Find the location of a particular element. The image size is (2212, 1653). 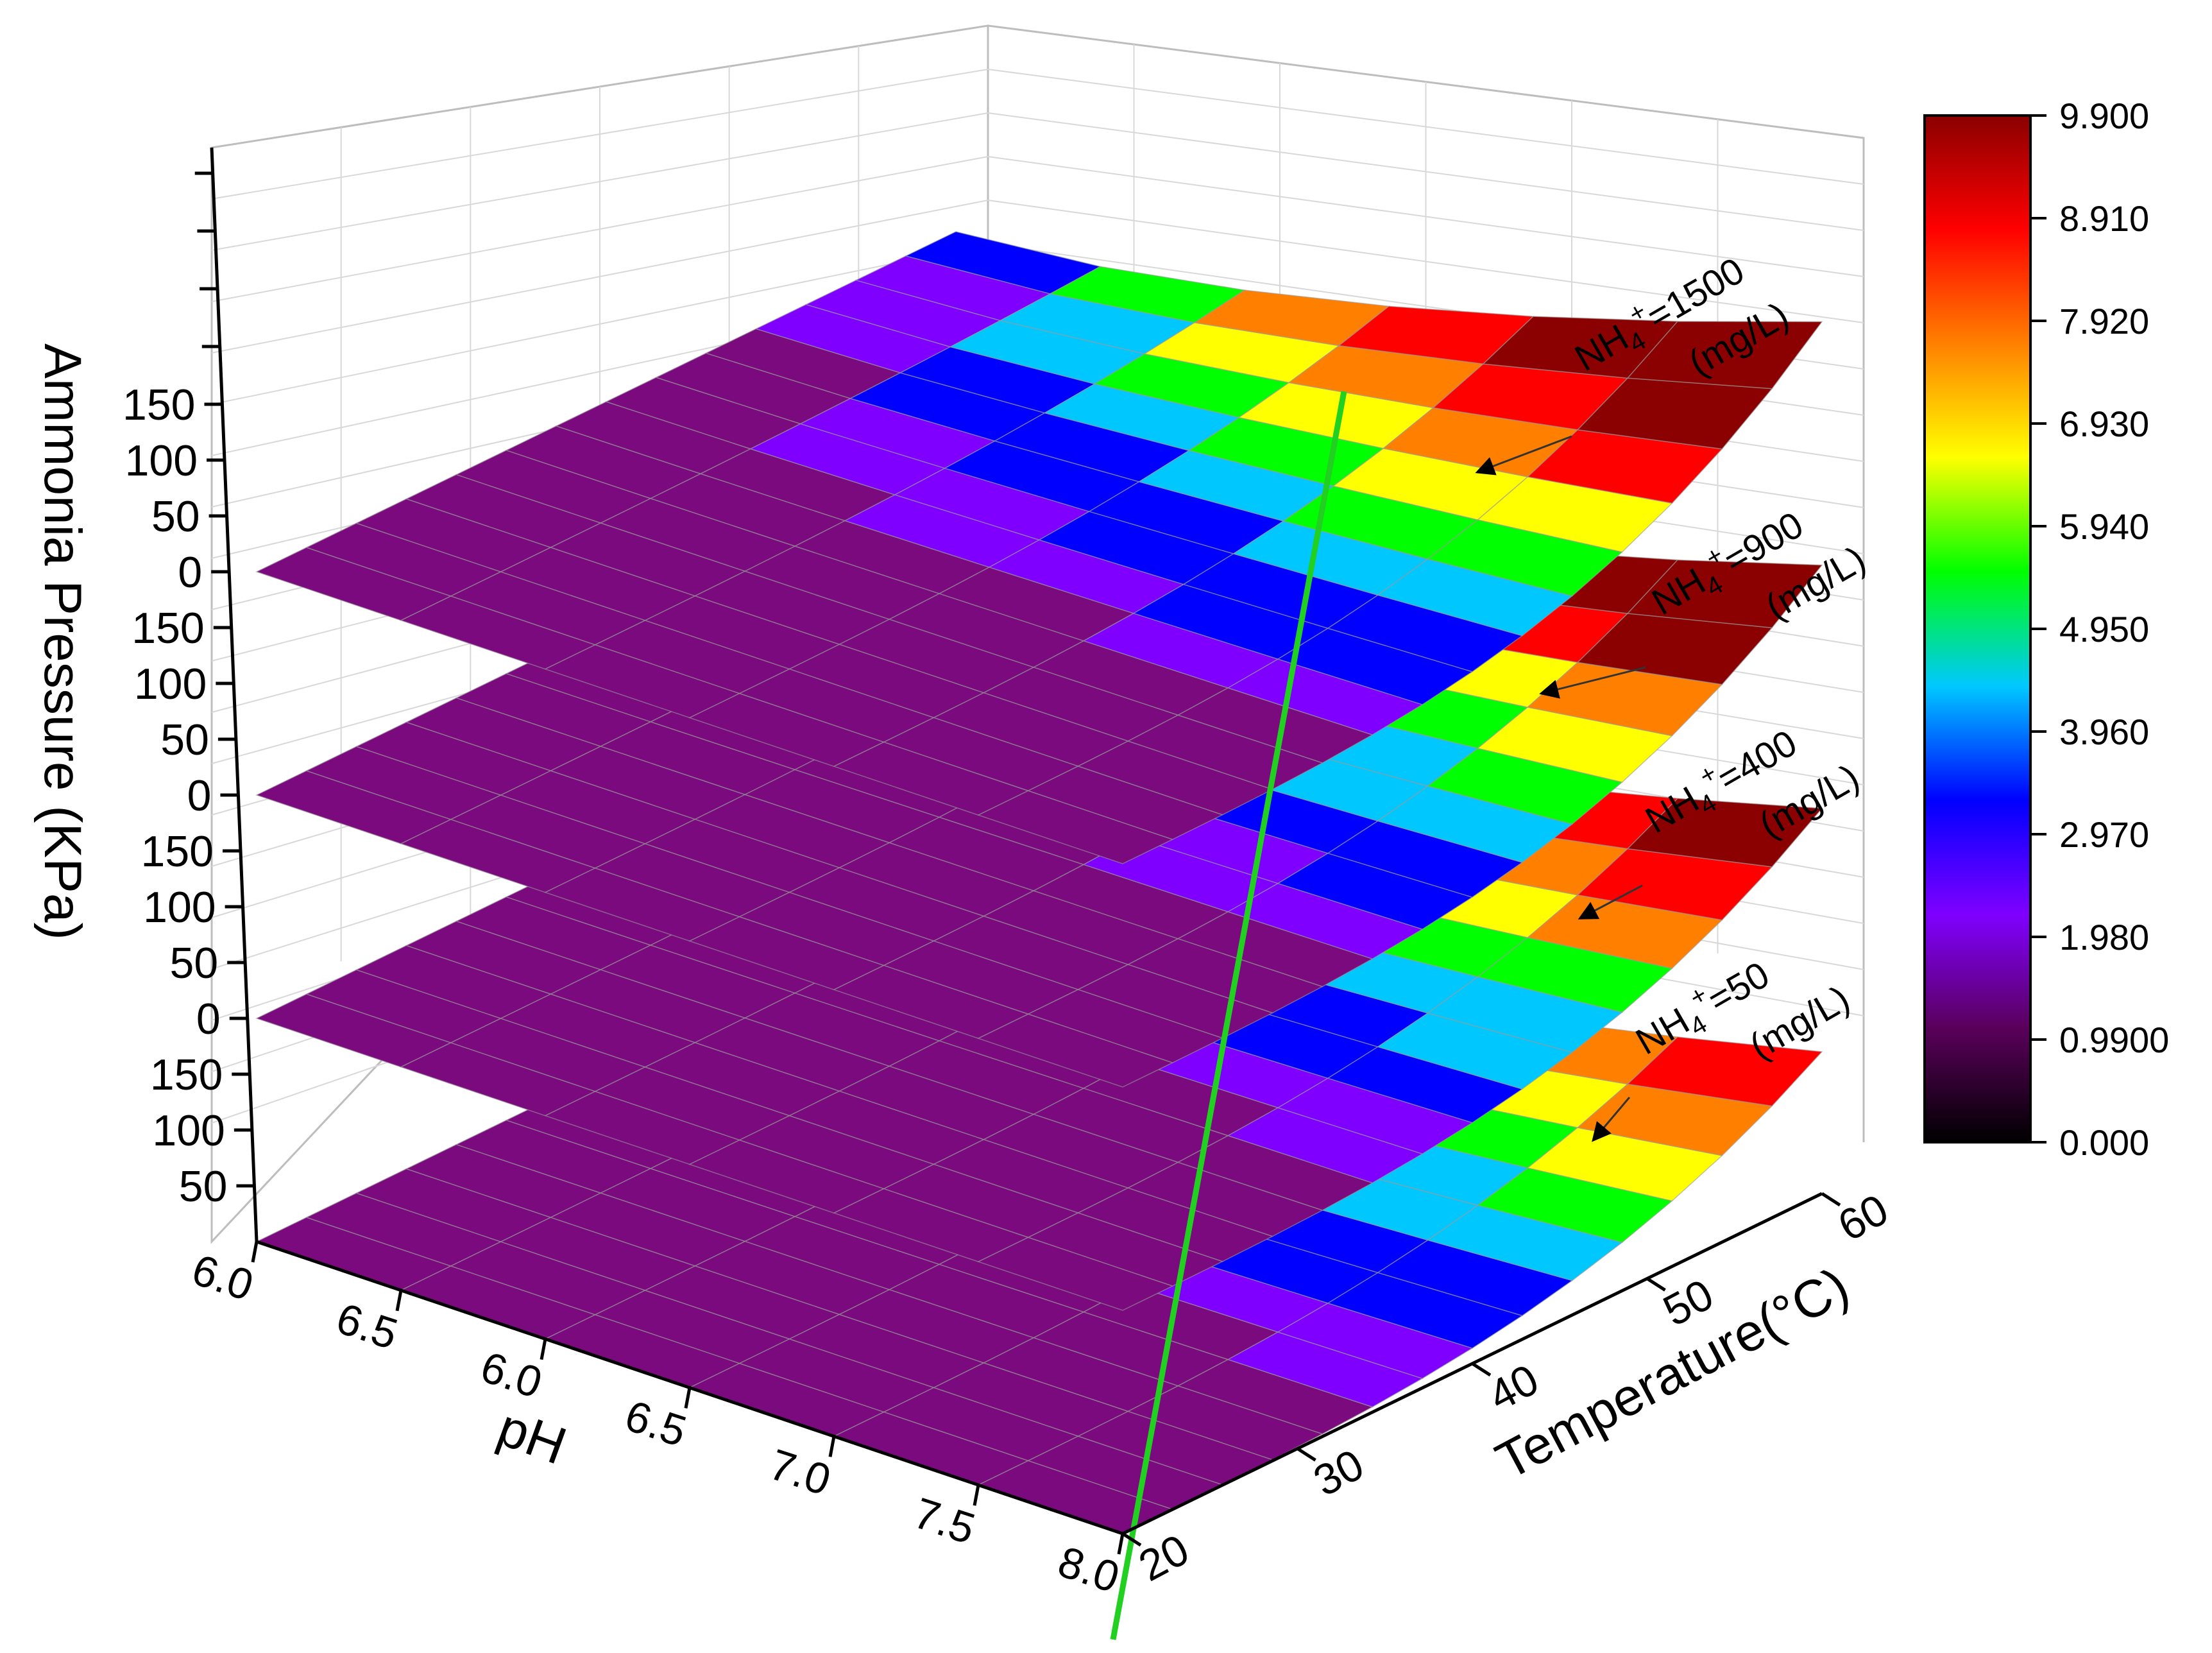

colorbar-tick-label: 8.910 is located at coordinates (2104, 218).